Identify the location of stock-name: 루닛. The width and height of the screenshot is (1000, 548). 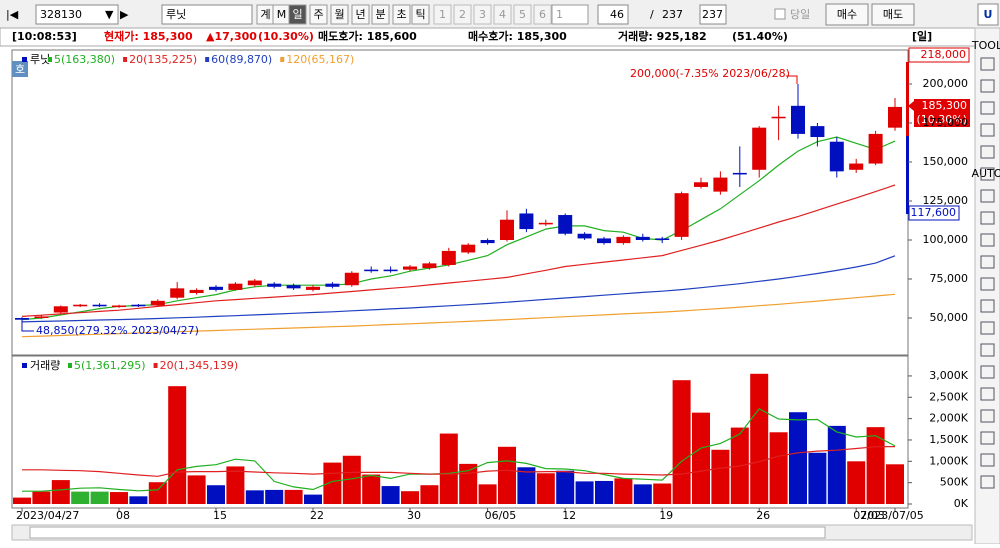
(176, 14).